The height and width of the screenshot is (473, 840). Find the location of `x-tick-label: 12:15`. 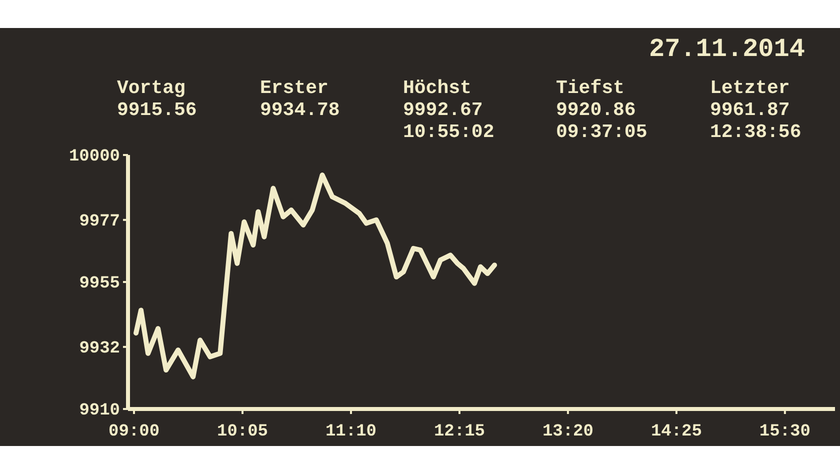

x-tick-label: 12:15 is located at coordinates (459, 432).